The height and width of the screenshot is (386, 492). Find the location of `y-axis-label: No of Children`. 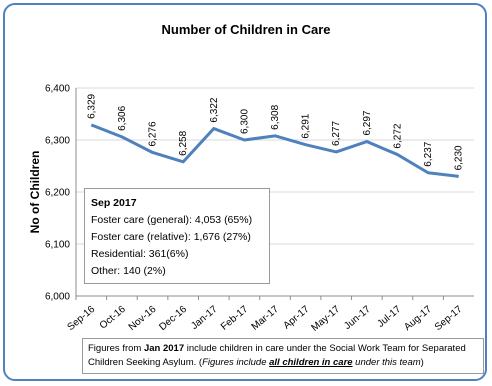

y-axis-label: No of Children is located at coordinates (35, 192).